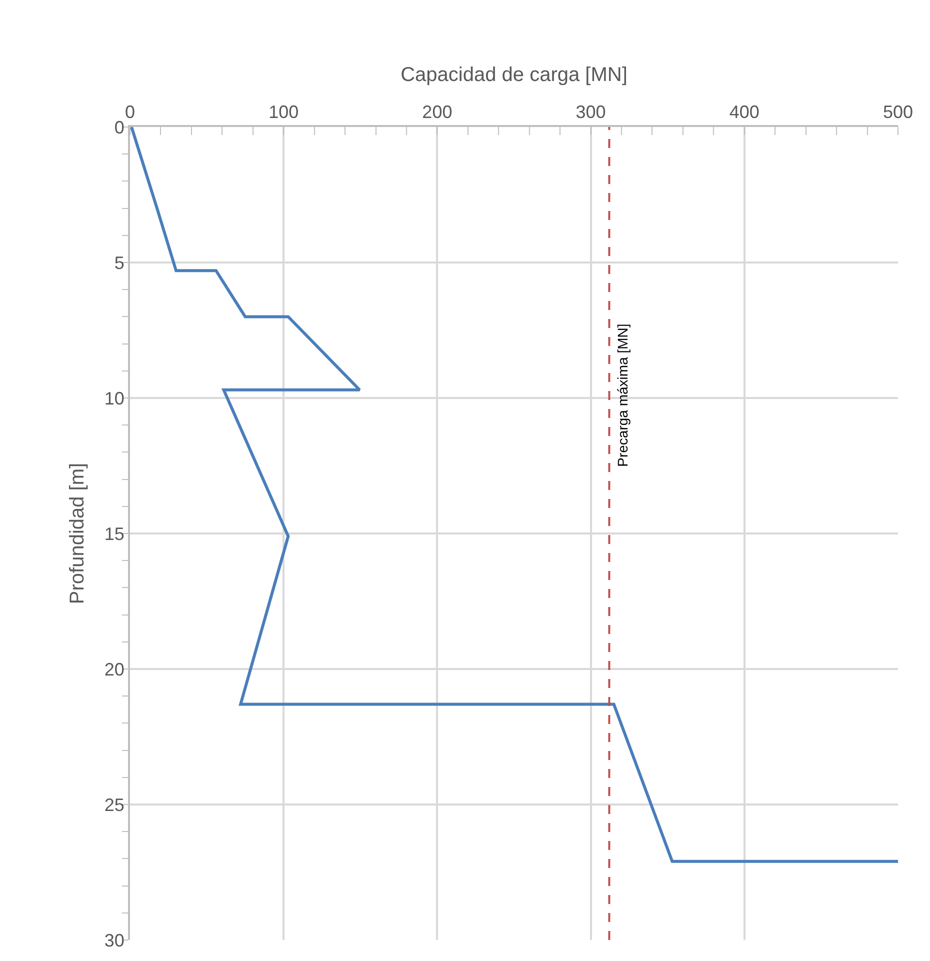 The height and width of the screenshot is (961, 930). What do you see at coordinates (898, 112) in the screenshot?
I see `x-tick-label: 500` at bounding box center [898, 112].